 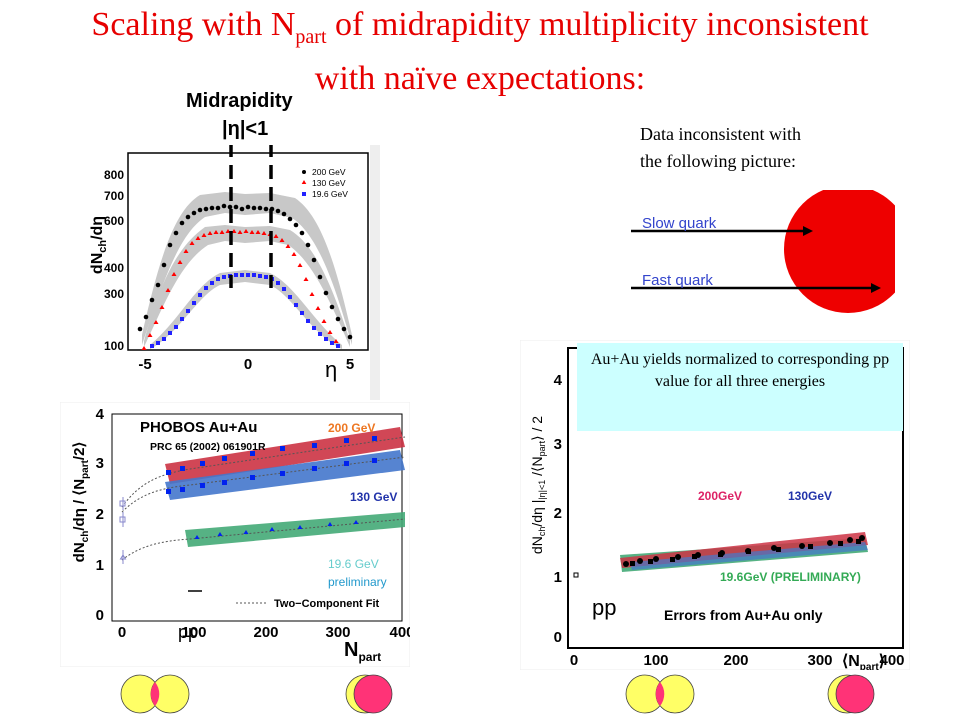 I want to click on nucleus, so click(x=839, y=251).